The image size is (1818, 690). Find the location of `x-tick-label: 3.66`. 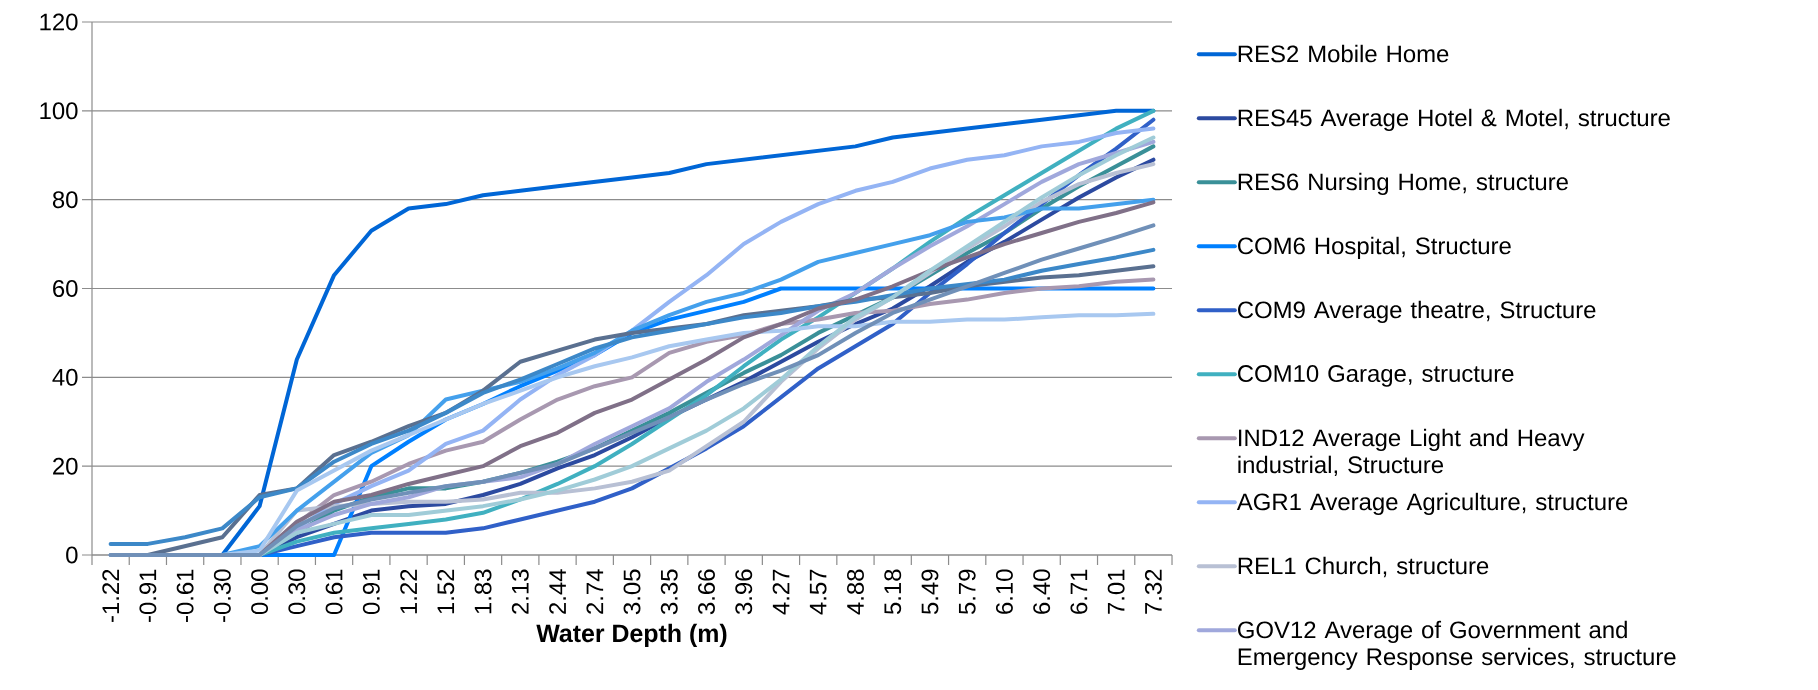

x-tick-label: 3.66 is located at coordinates (706, 592).